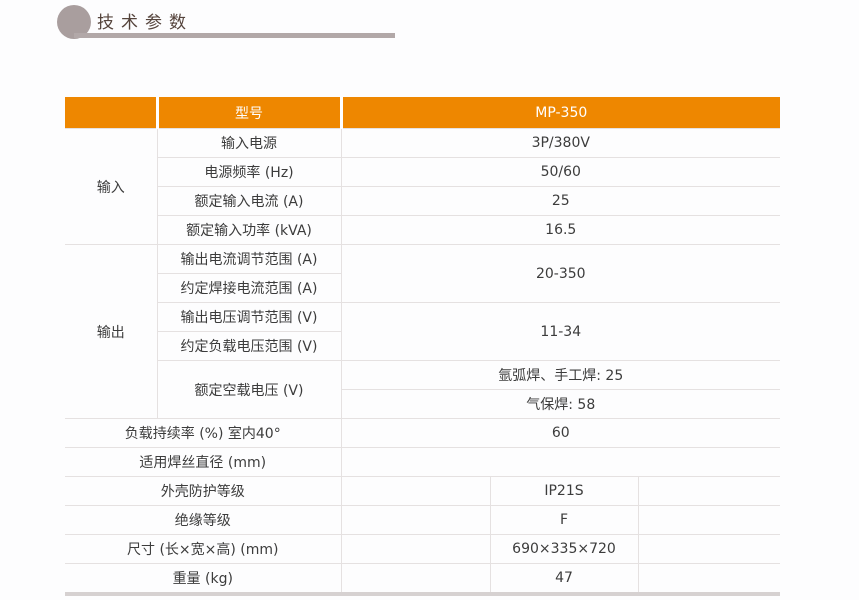 The image size is (859, 600). I want to click on param-value: 氩弧焊、手工焊: 25, so click(560, 375).